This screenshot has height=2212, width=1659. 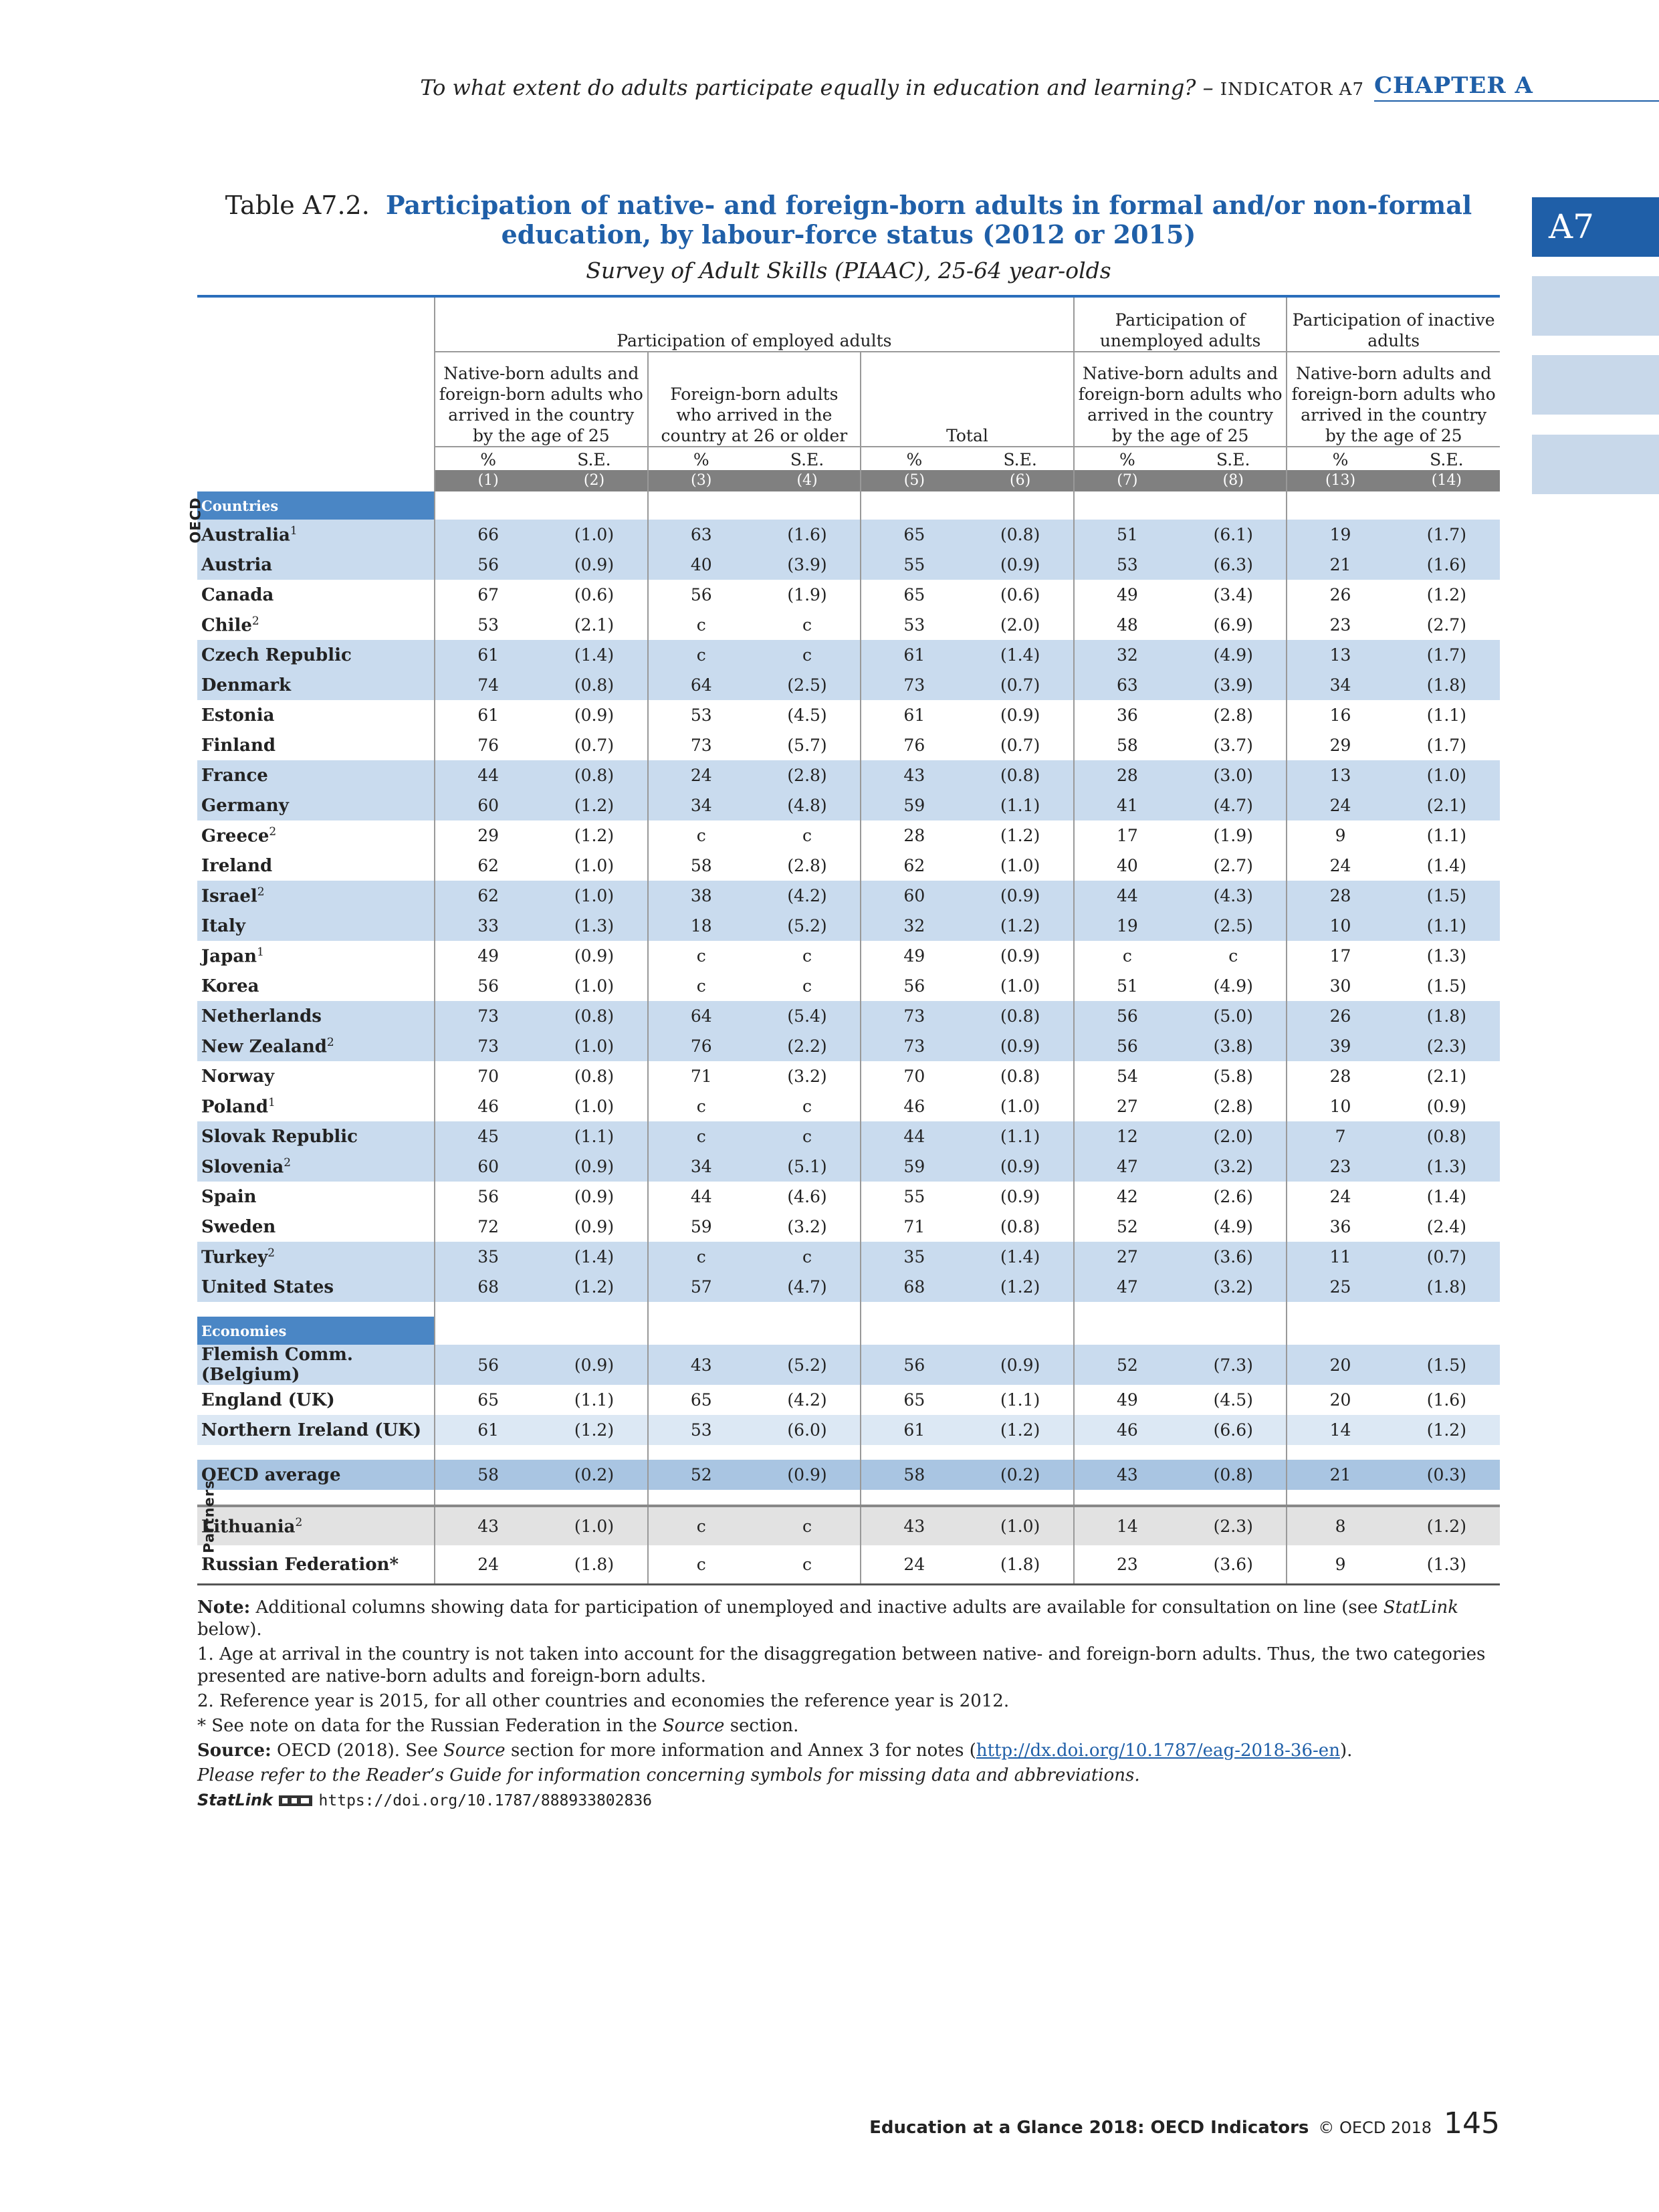 What do you see at coordinates (1340, 956) in the screenshot?
I see `cell: 17` at bounding box center [1340, 956].